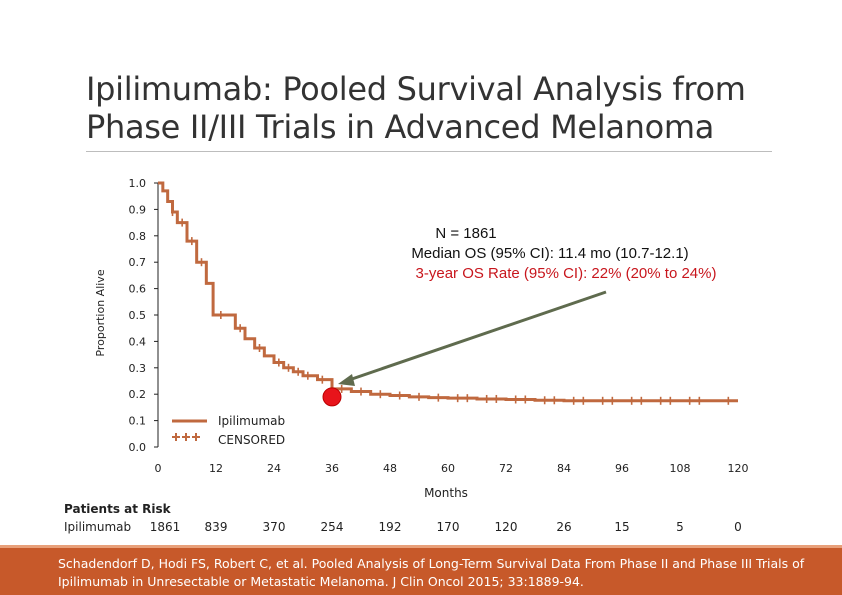 This screenshot has height=595, width=842. I want to click on footer-band, so click(421, 571).